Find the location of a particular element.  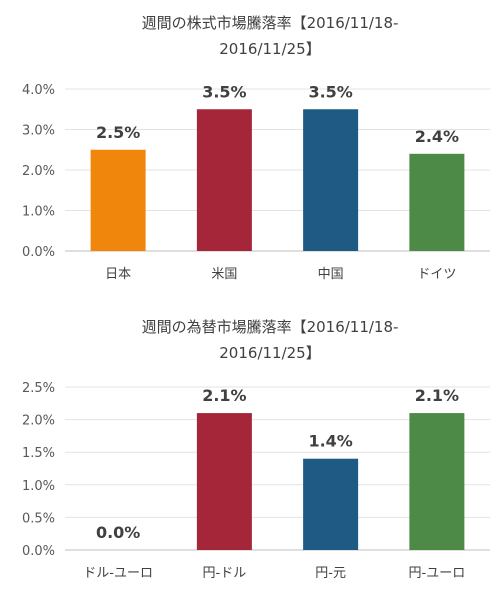

x-category-label: 米国 is located at coordinates (224, 274).